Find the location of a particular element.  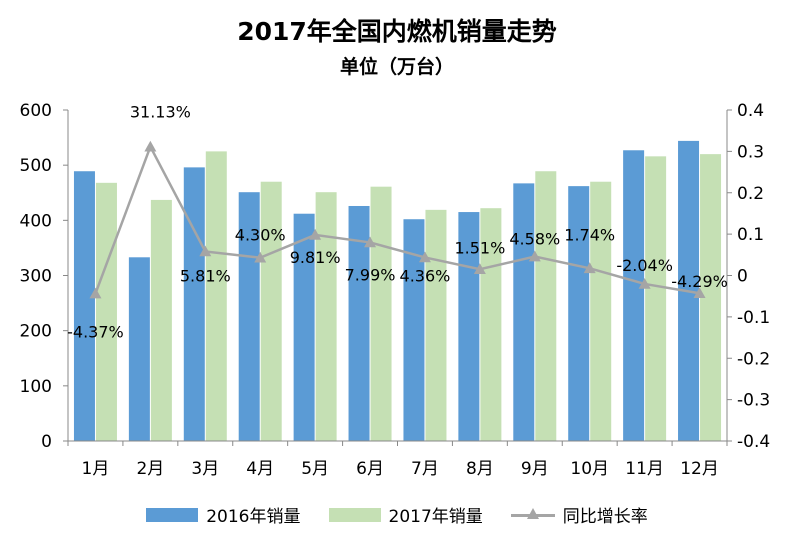

y-left-tick-label: 0 is located at coordinates (46, 442).